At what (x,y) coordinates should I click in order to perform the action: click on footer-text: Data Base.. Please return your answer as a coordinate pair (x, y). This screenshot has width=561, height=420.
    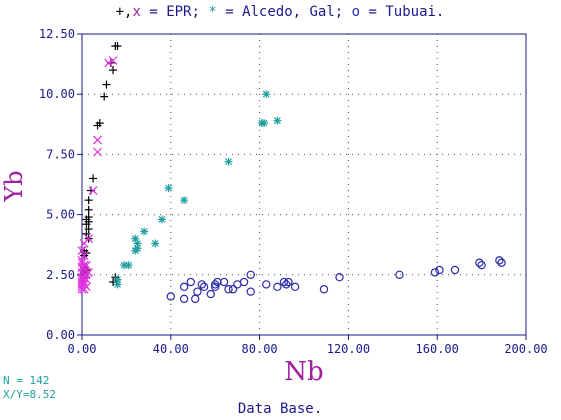
    Looking at the image, I should click on (280, 409).